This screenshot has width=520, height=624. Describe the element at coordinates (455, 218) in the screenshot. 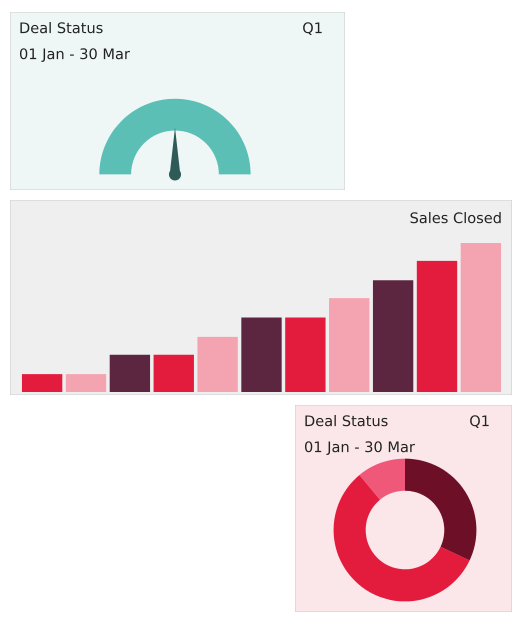

I see `chart-title: Sales Closed` at that location.